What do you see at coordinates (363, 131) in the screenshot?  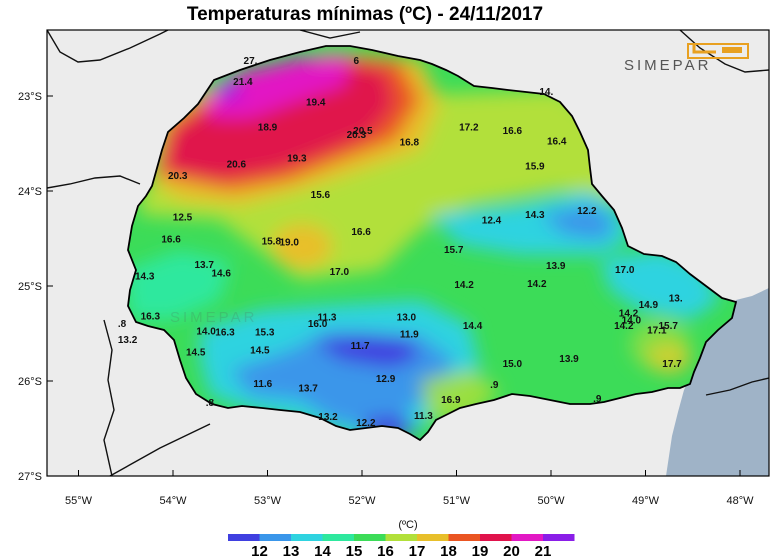 I see `station-value: 20.5` at bounding box center [363, 131].